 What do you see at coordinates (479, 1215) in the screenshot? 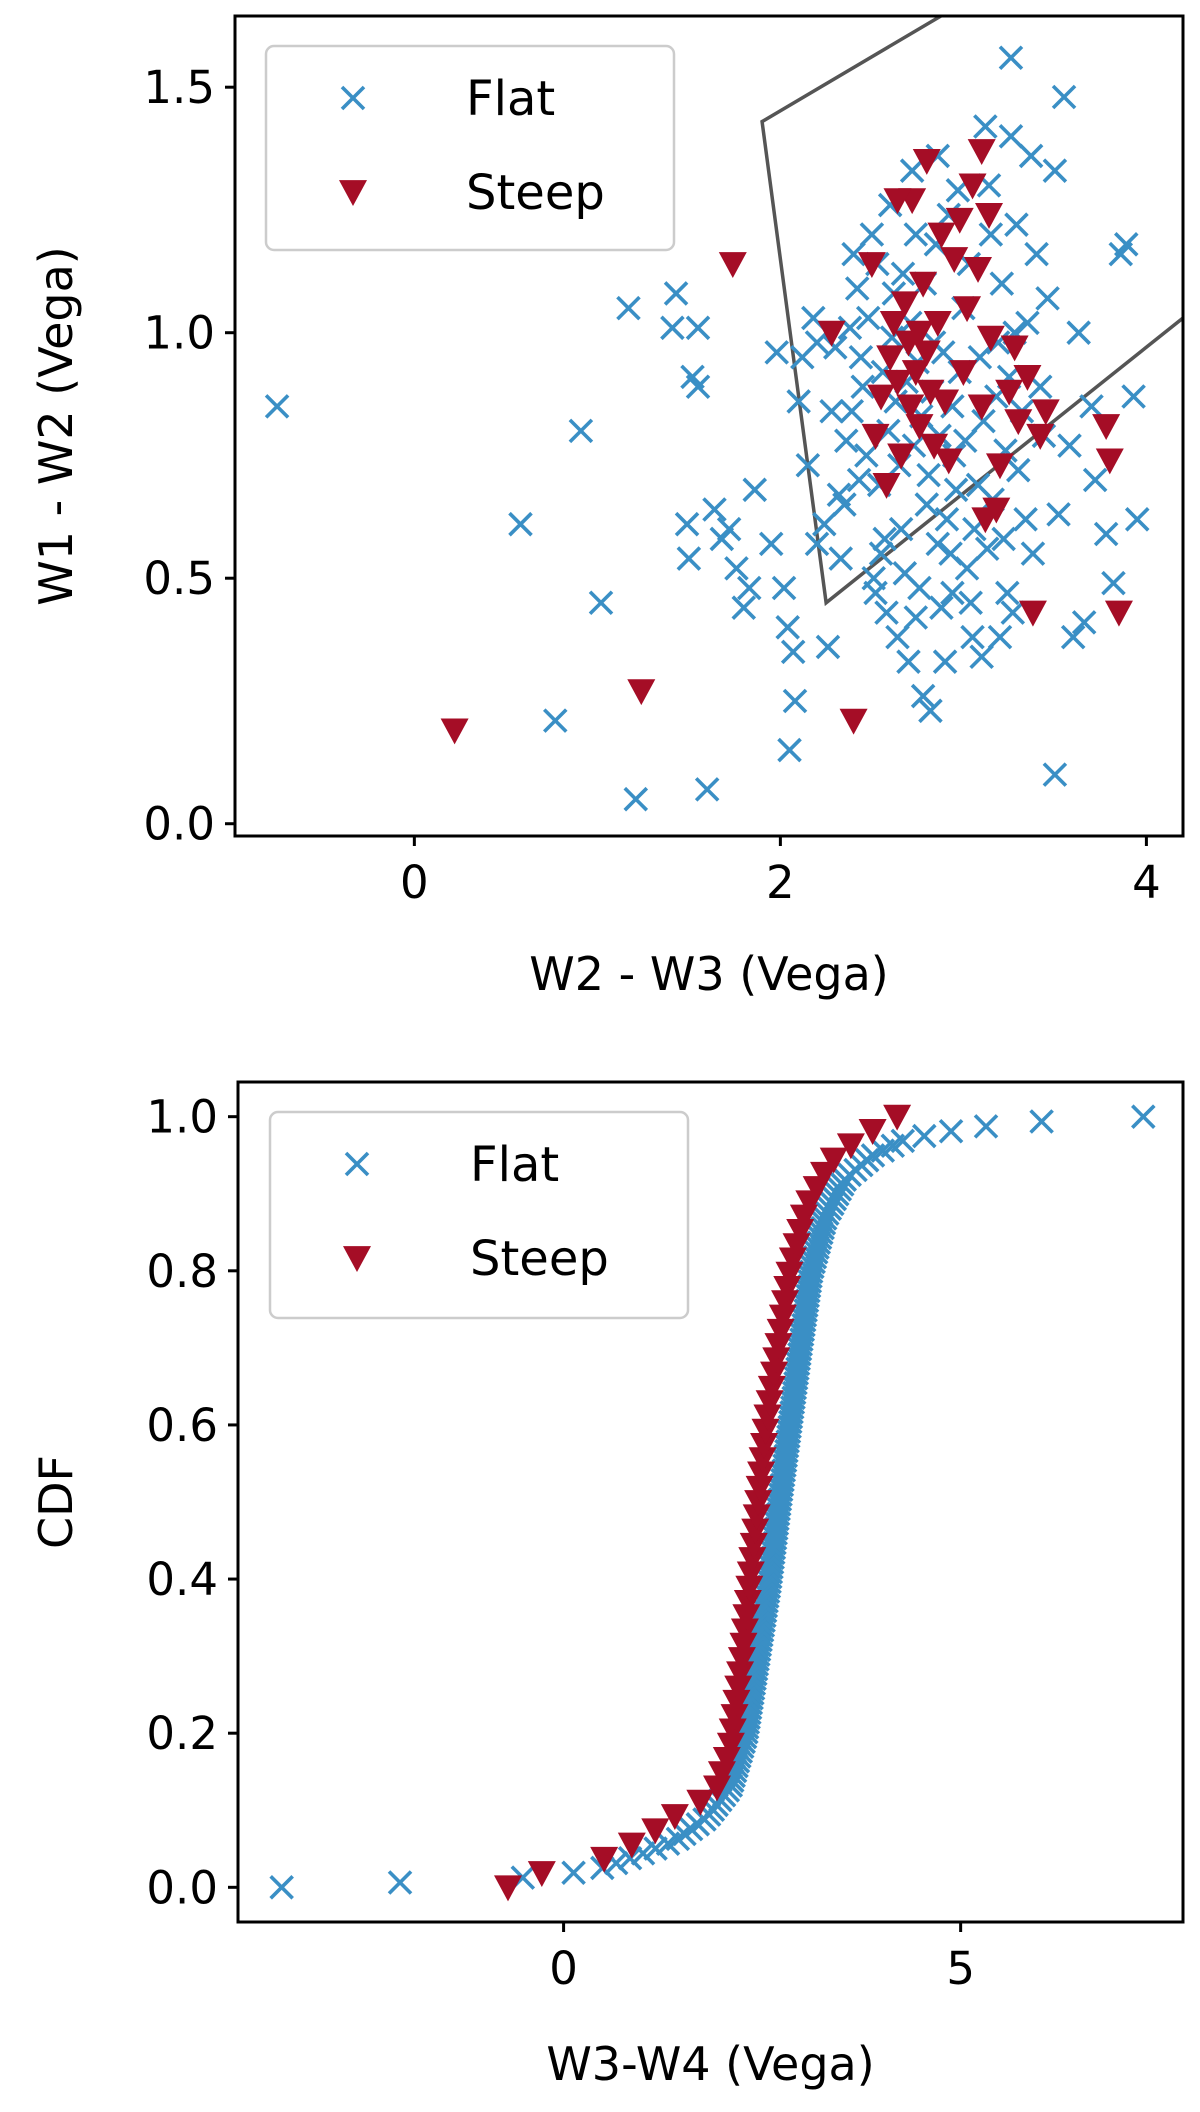
I see `cdf-legend: Flat Steep` at bounding box center [479, 1215].